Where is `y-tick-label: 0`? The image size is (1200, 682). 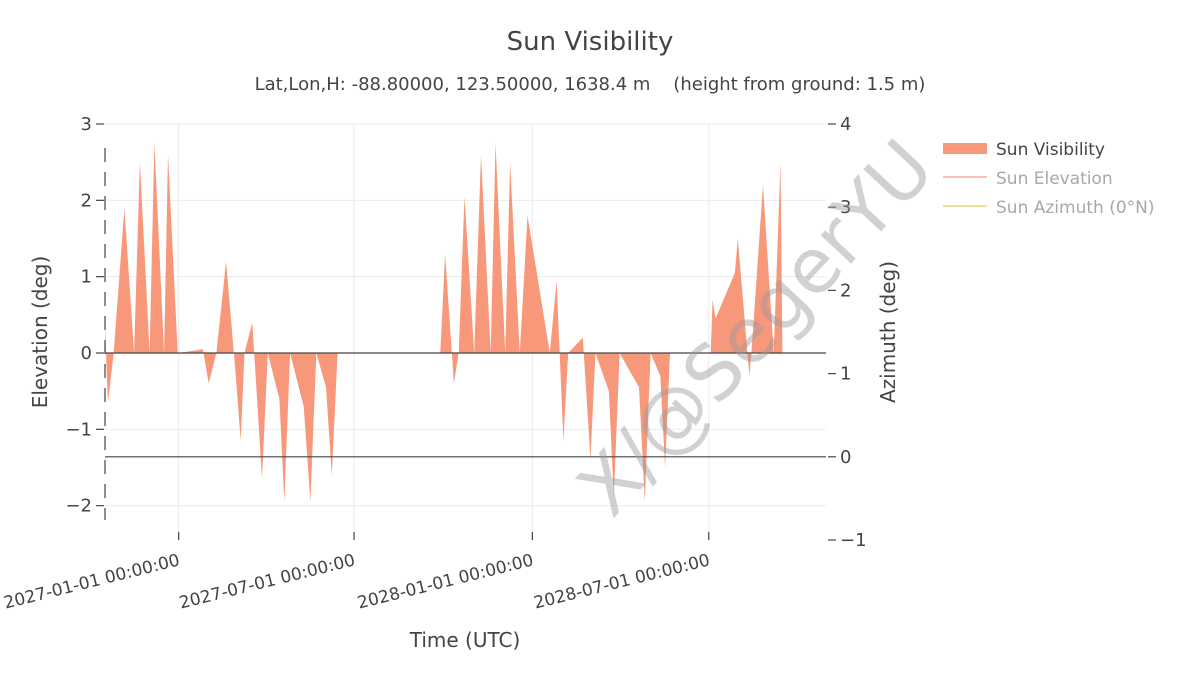 y-tick-label: 0 is located at coordinates (86, 353).